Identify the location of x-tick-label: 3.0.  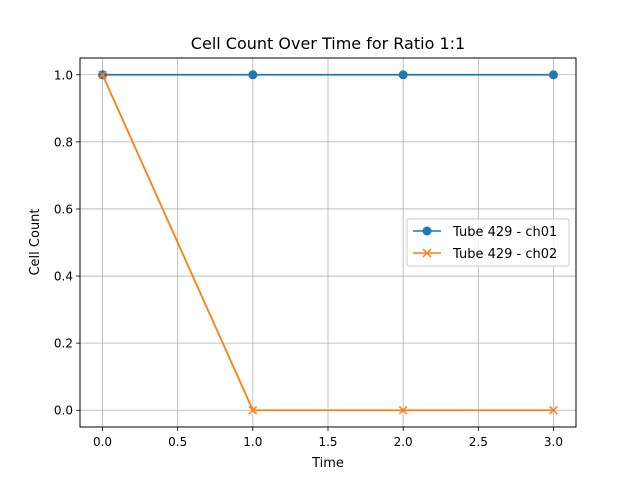
(553, 442).